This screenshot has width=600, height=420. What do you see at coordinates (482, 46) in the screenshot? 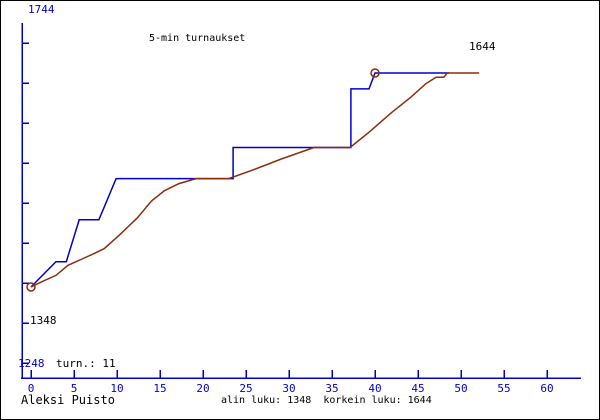
I see `peak-value-label: 1644` at bounding box center [482, 46].